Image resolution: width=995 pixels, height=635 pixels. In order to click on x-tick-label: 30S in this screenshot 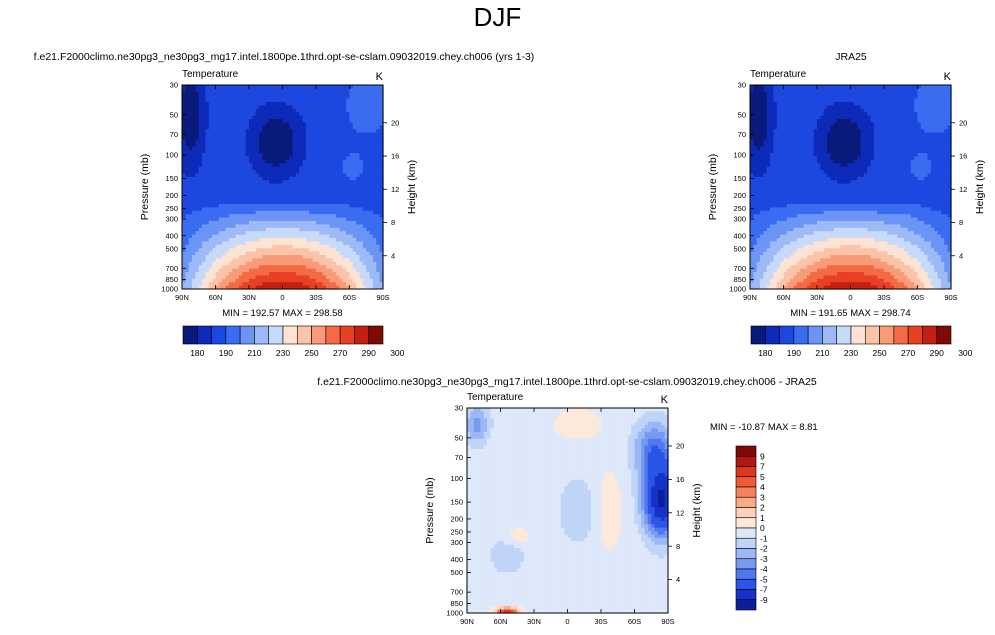, I will do `click(315, 297)`.